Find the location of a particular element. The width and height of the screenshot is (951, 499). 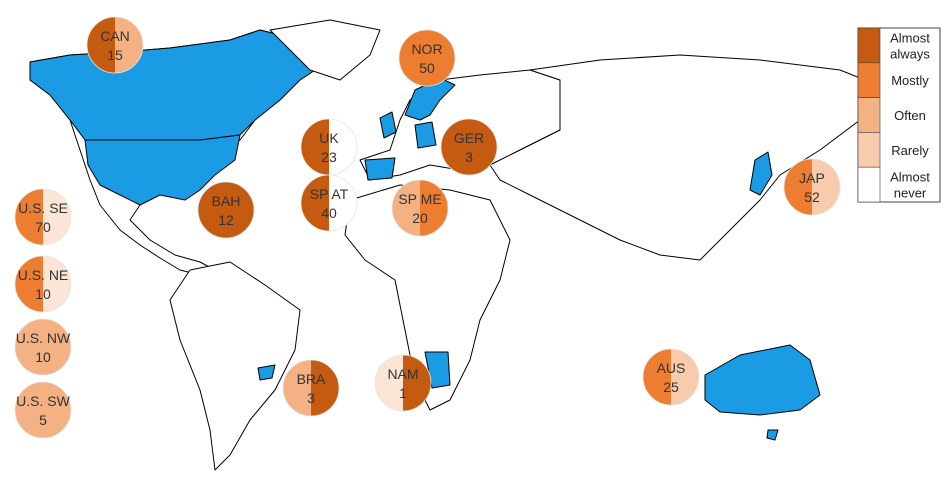

legend-label: always is located at coordinates (910, 53).